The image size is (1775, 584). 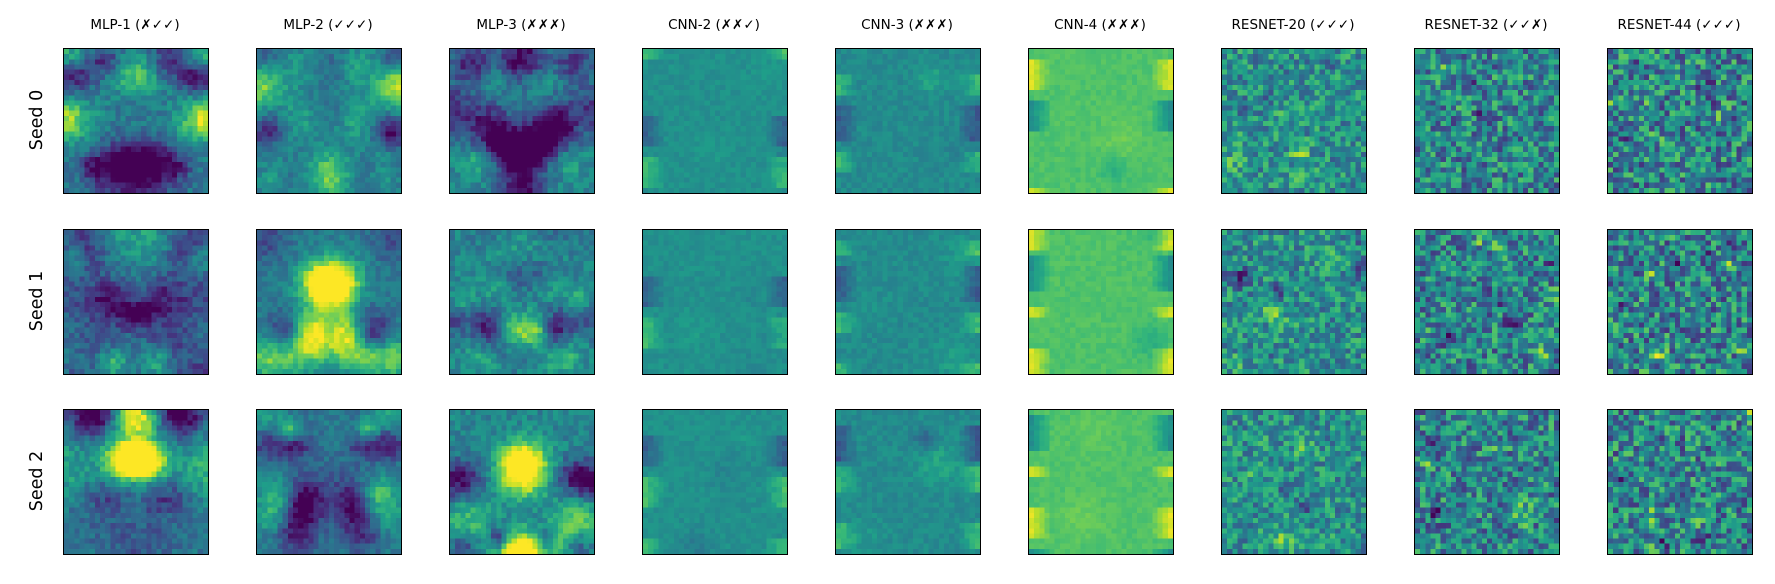 I want to click on column-title: RESNET-20 (✓✓✓), so click(x=1293, y=25).